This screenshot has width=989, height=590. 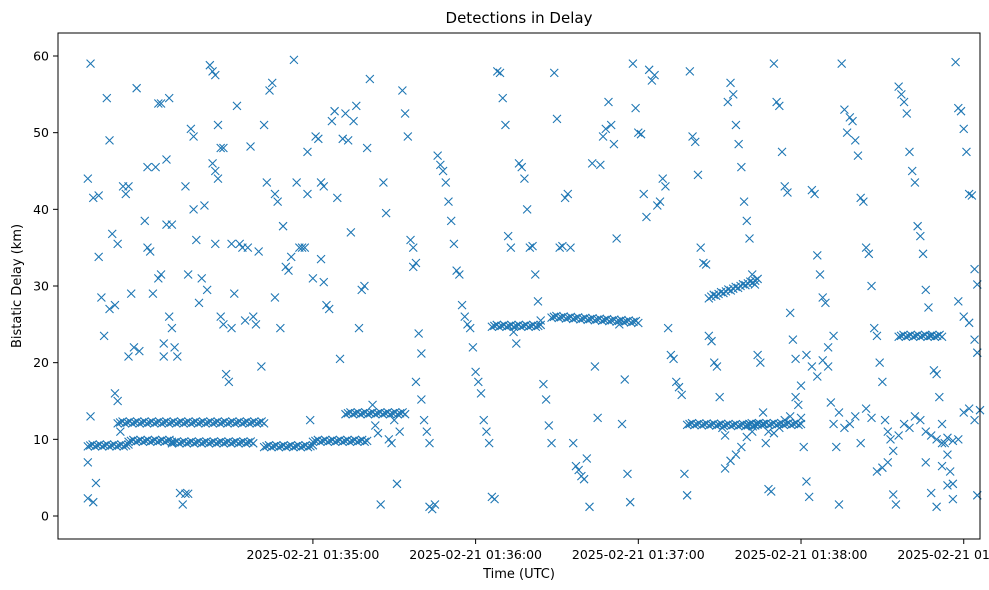 I want to click on x-axis-label: Time (UTC), so click(x=518, y=574).